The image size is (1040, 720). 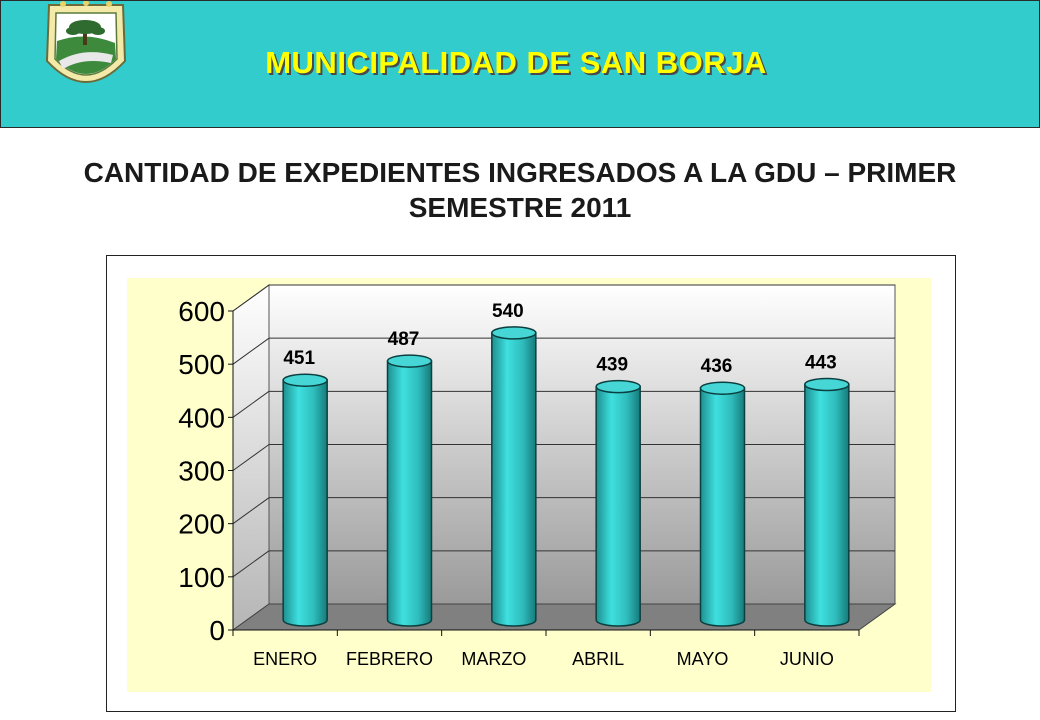 I want to click on y-tick-label: 200, so click(x=201, y=524).